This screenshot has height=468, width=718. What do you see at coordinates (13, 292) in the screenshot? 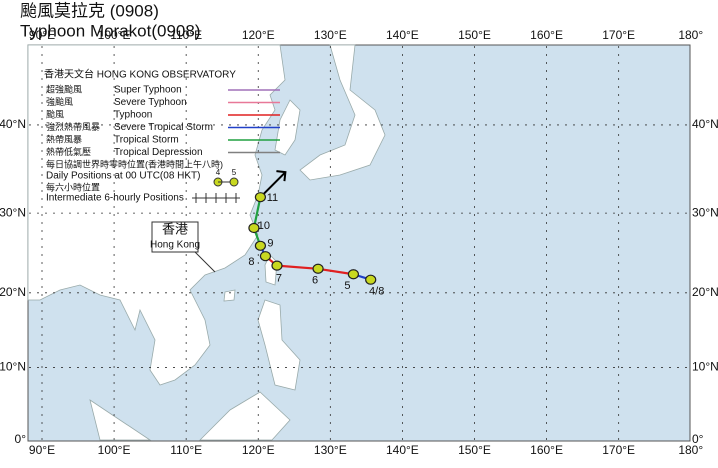
I see `lat-label-left: 20°N` at bounding box center [13, 292].